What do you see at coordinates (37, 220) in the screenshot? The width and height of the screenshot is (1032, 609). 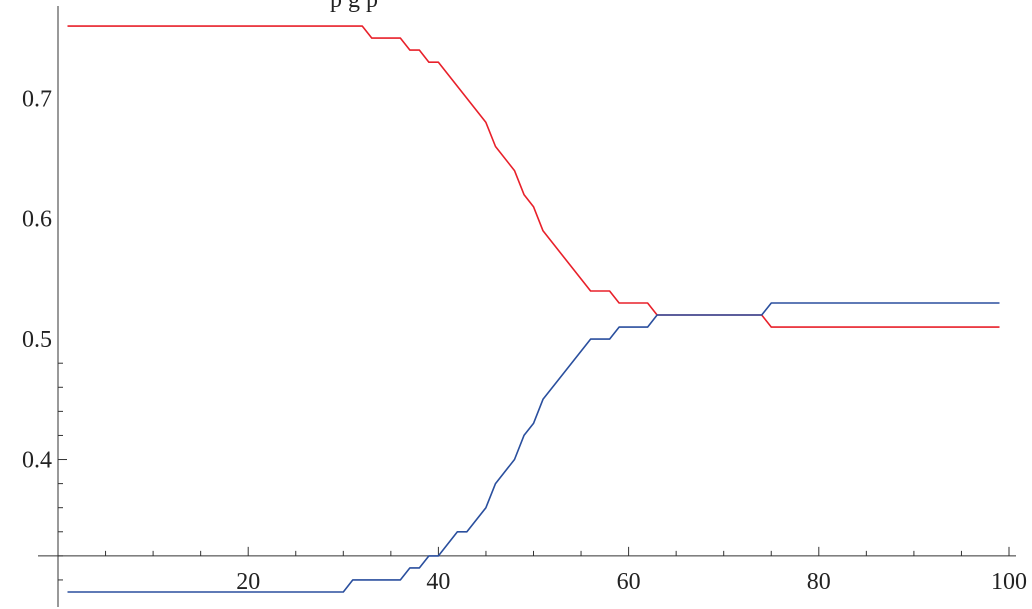 I see `y-tick-label: 0.6` at bounding box center [37, 220].